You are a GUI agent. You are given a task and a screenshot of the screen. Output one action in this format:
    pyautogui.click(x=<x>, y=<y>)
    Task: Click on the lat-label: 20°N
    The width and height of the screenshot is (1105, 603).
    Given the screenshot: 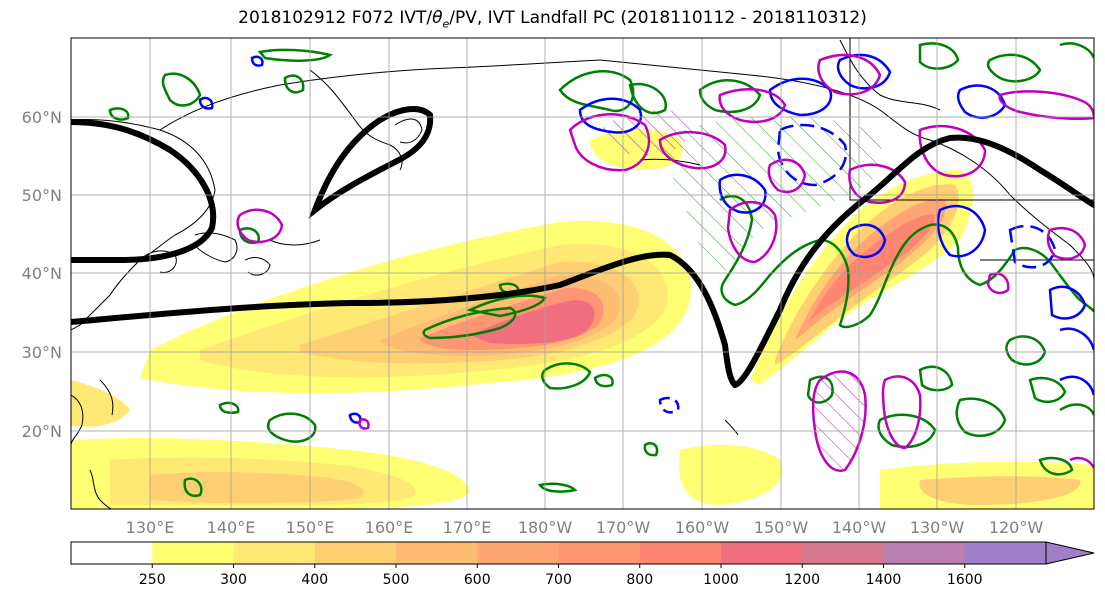 What is the action you would take?
    pyautogui.click(x=42, y=431)
    